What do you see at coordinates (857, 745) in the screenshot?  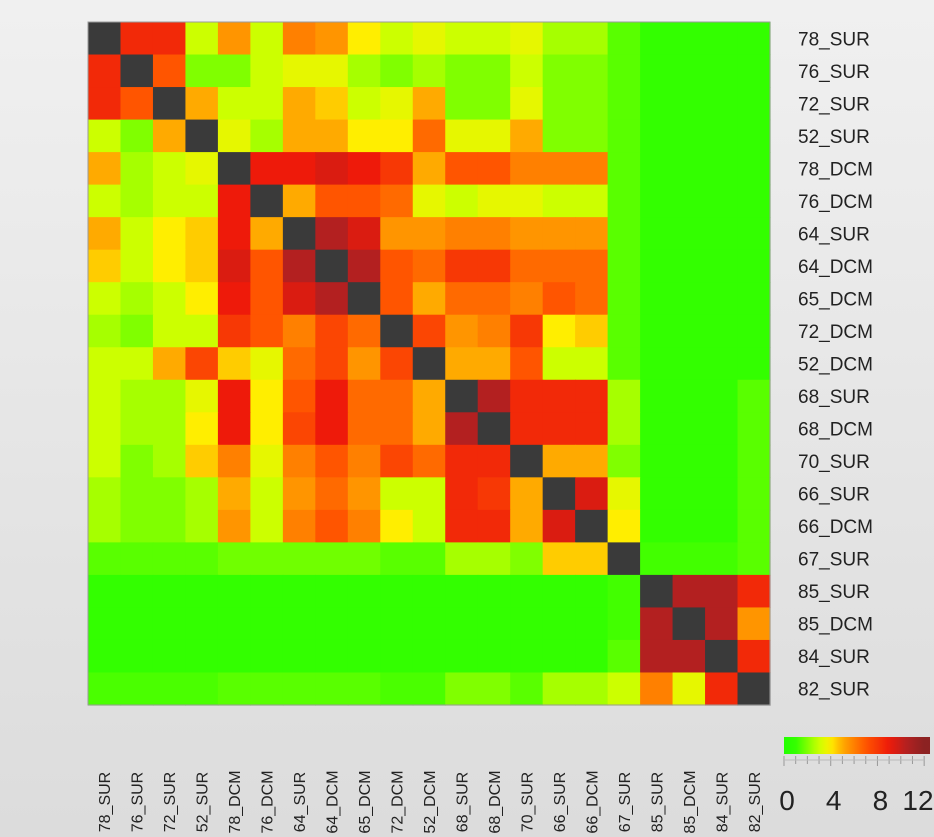 I see `colorbar-gradient` at bounding box center [857, 745].